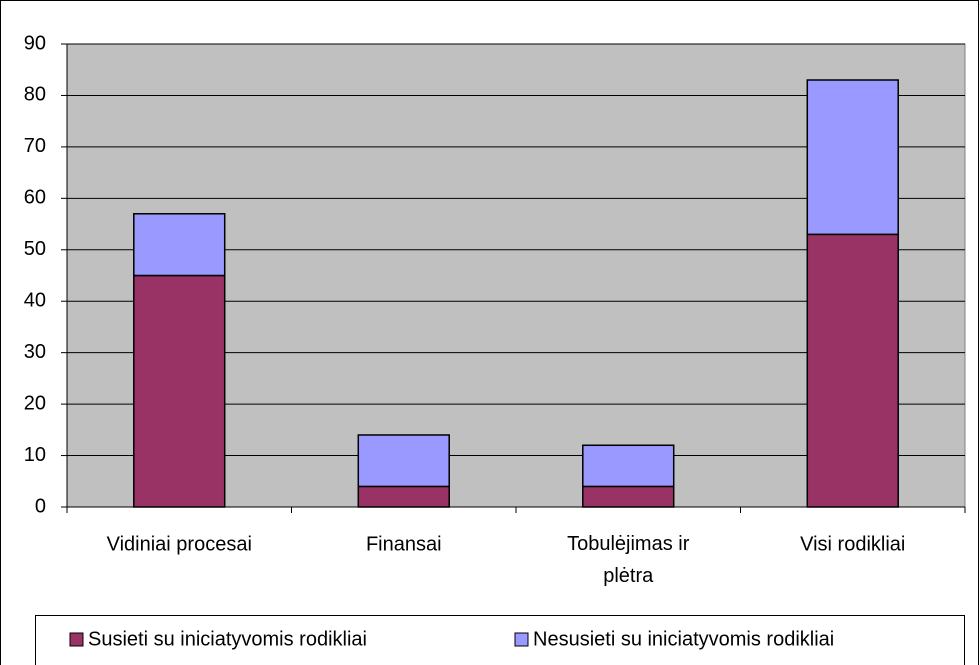 Image resolution: width=980 pixels, height=665 pixels. What do you see at coordinates (40, 506) in the screenshot?
I see `y-tick-label: 0` at bounding box center [40, 506].